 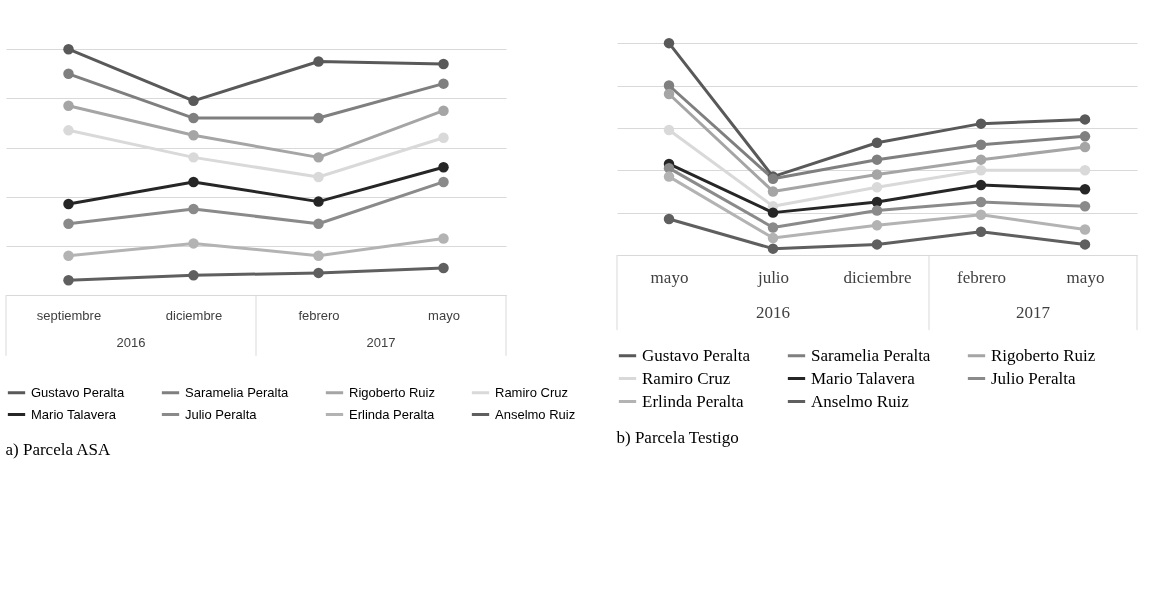 What do you see at coordinates (58, 449) in the screenshot?
I see `text: a) Parcela ASA` at bounding box center [58, 449].